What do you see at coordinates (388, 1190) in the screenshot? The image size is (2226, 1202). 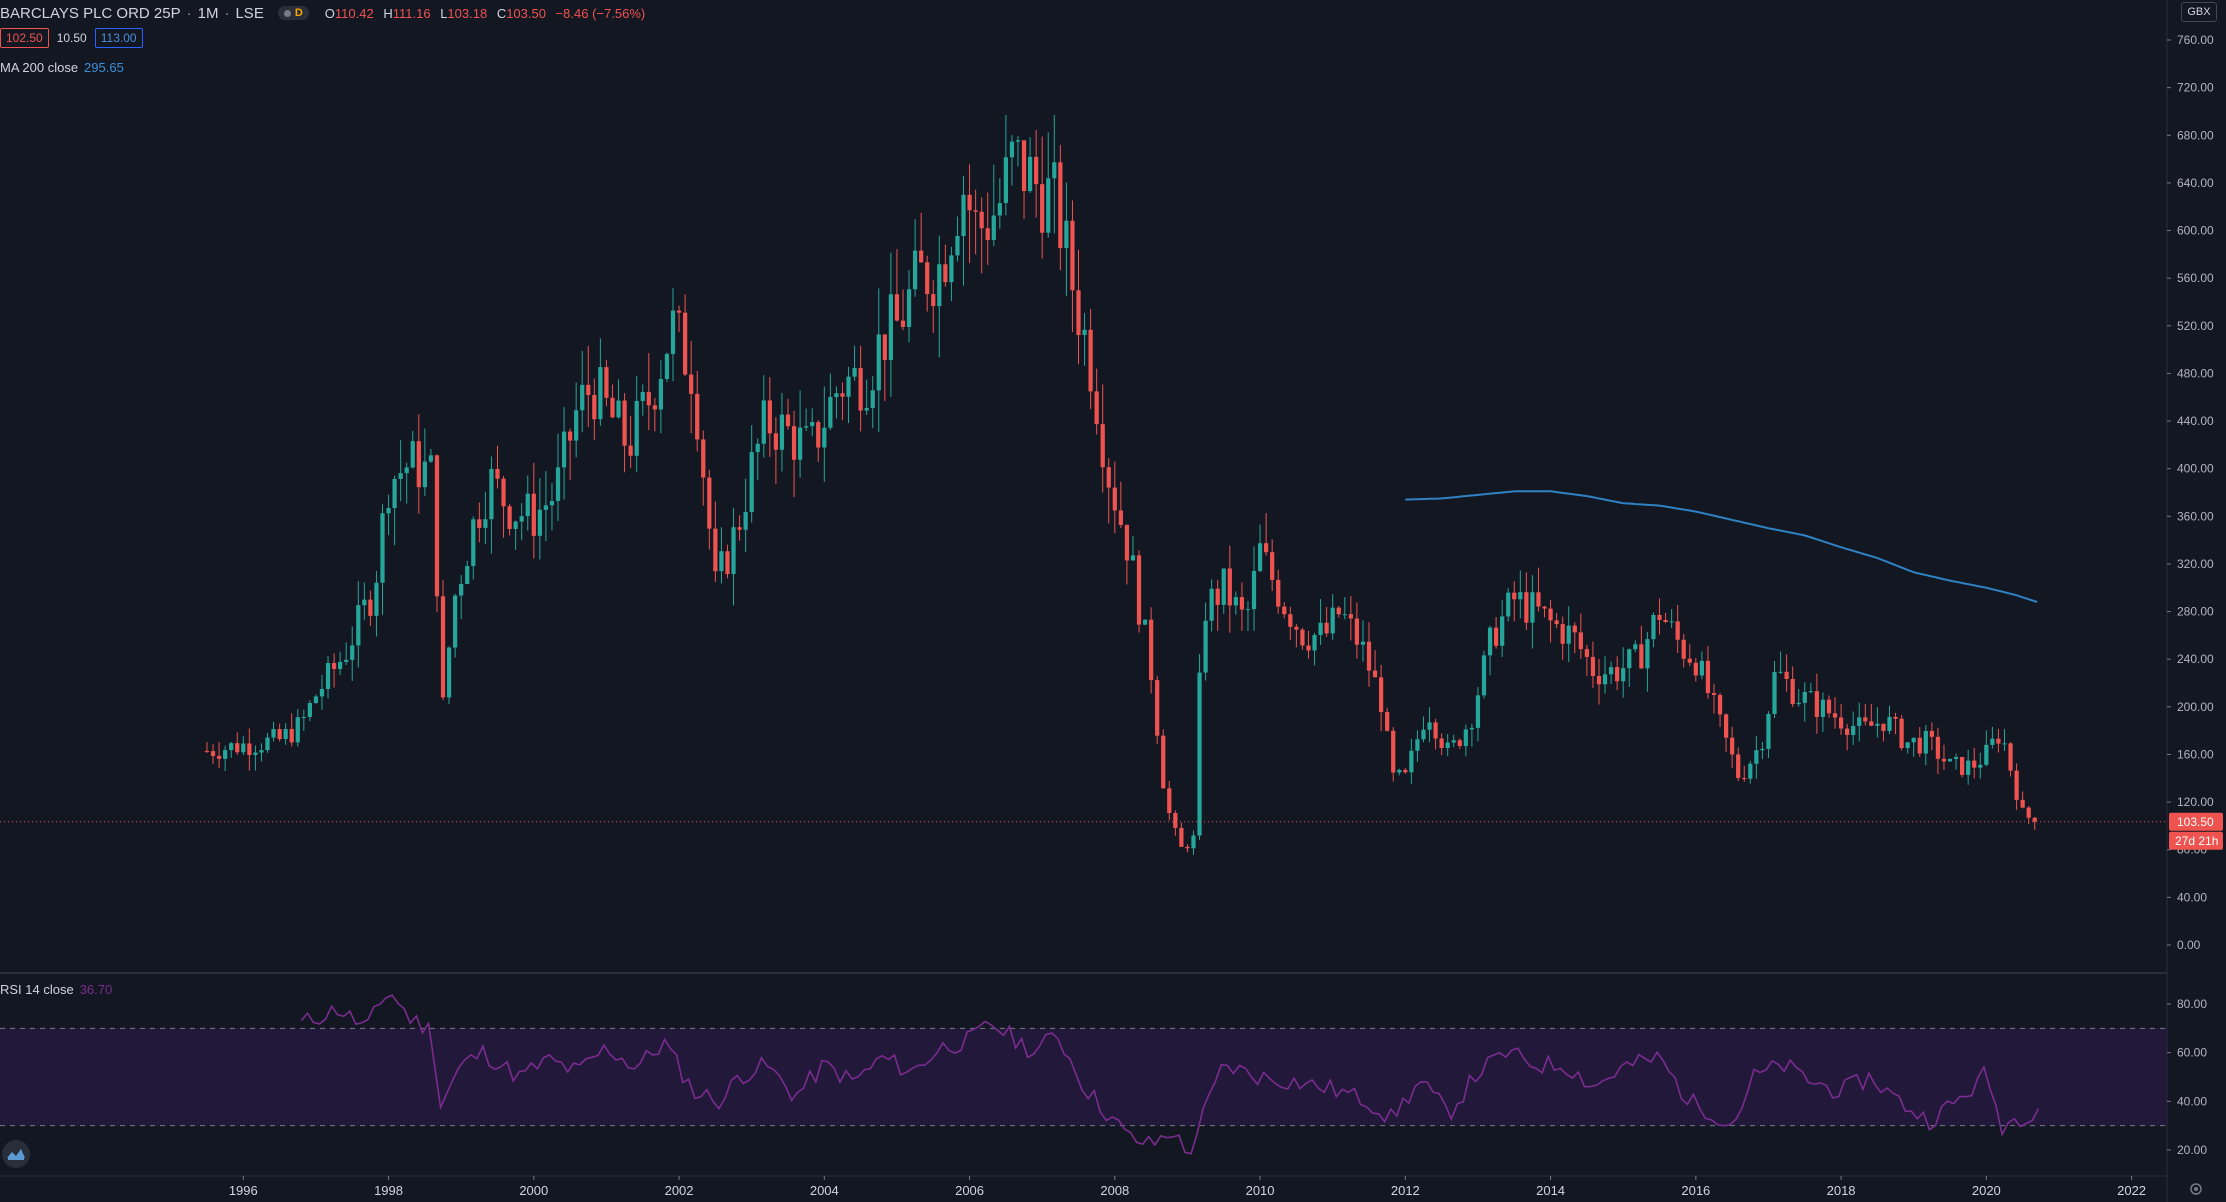 I see `time-tick-label: 1998` at bounding box center [388, 1190].